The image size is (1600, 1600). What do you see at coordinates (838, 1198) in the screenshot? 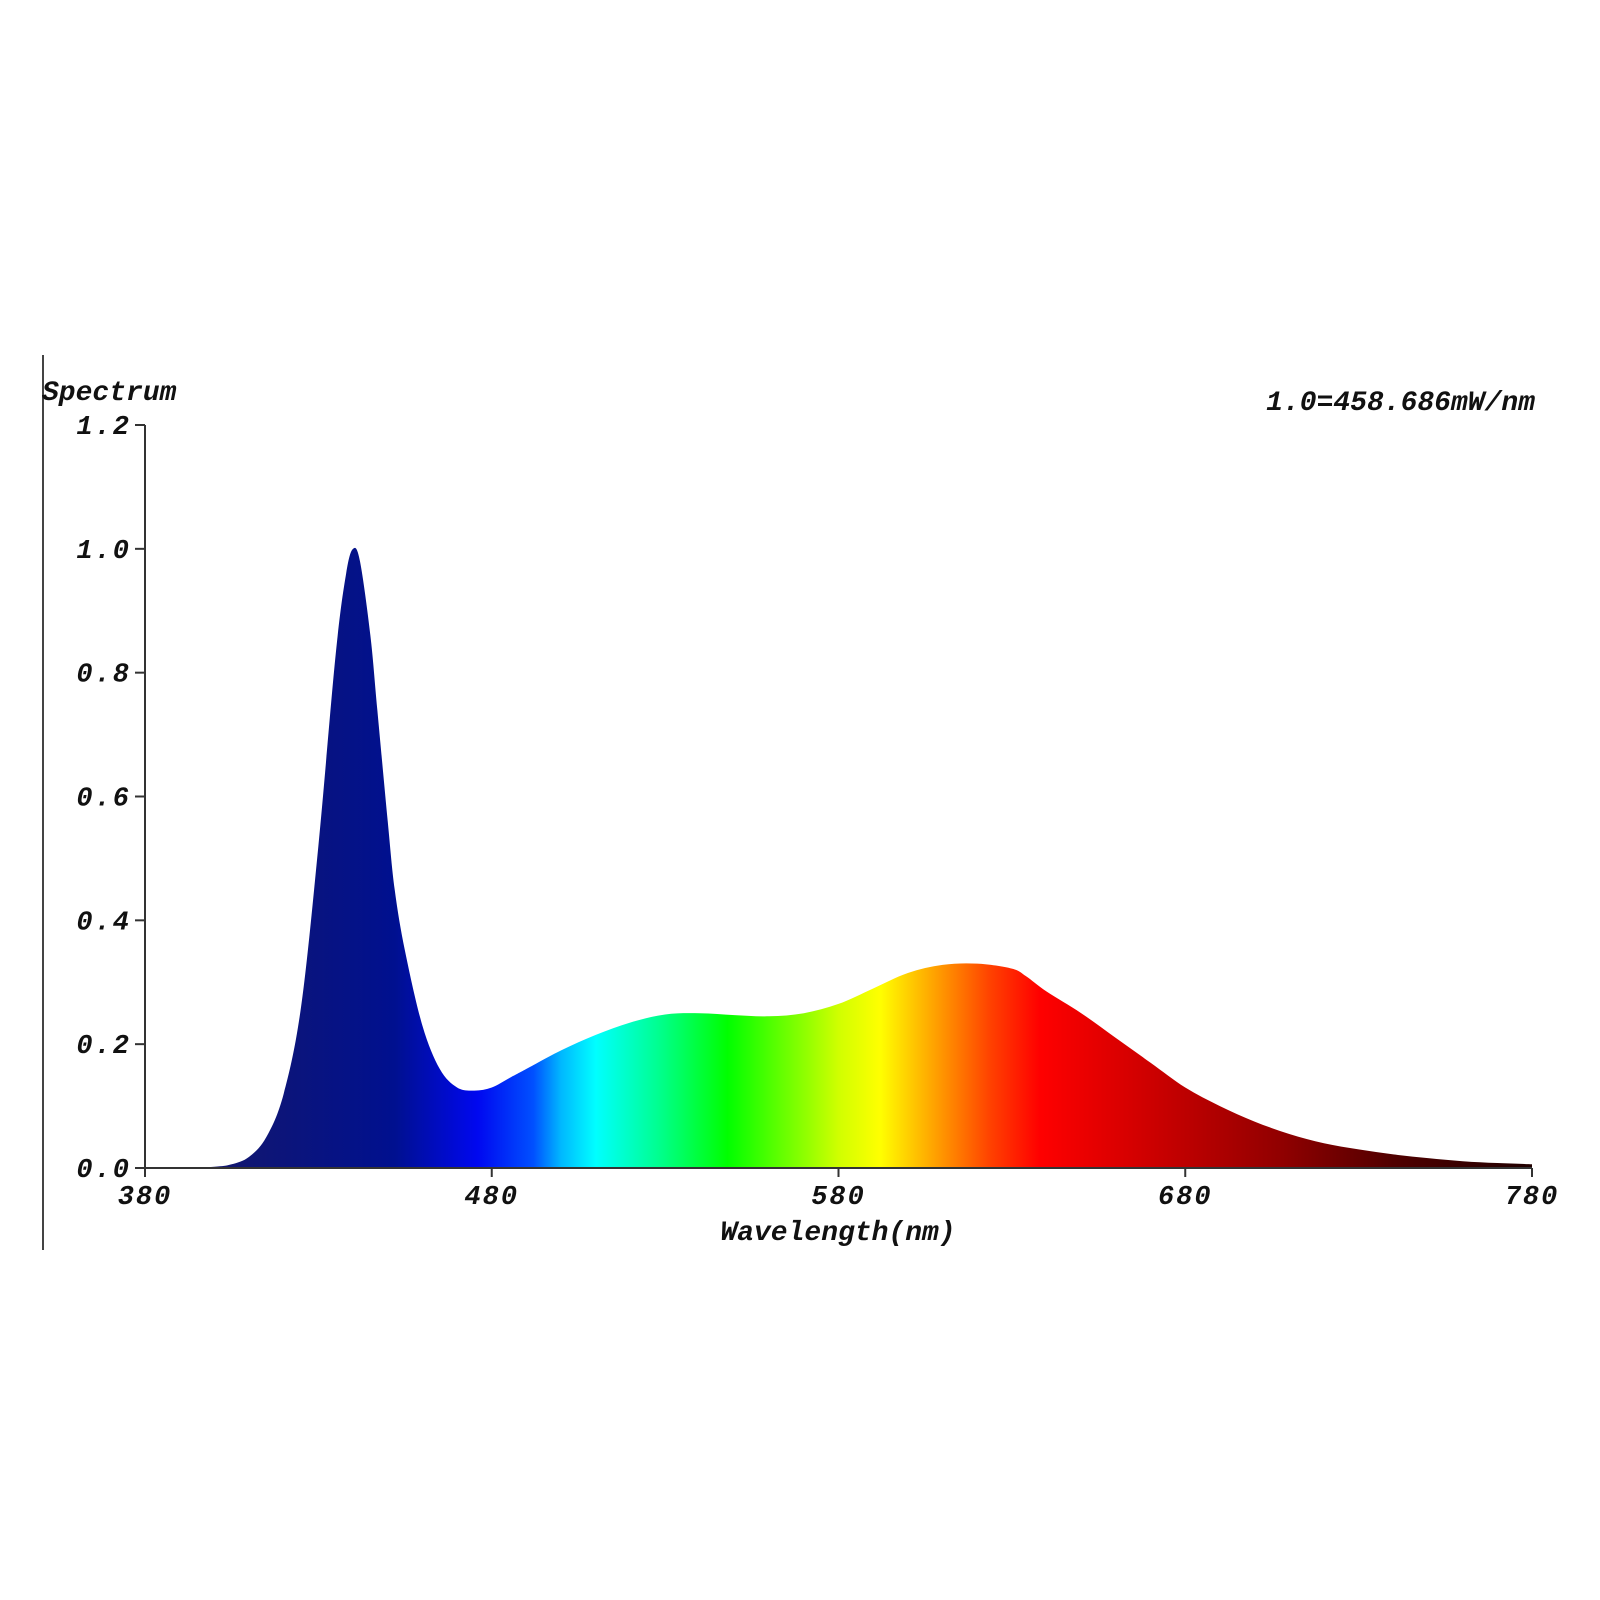
I see `x-tick-label: 580` at bounding box center [838, 1198].